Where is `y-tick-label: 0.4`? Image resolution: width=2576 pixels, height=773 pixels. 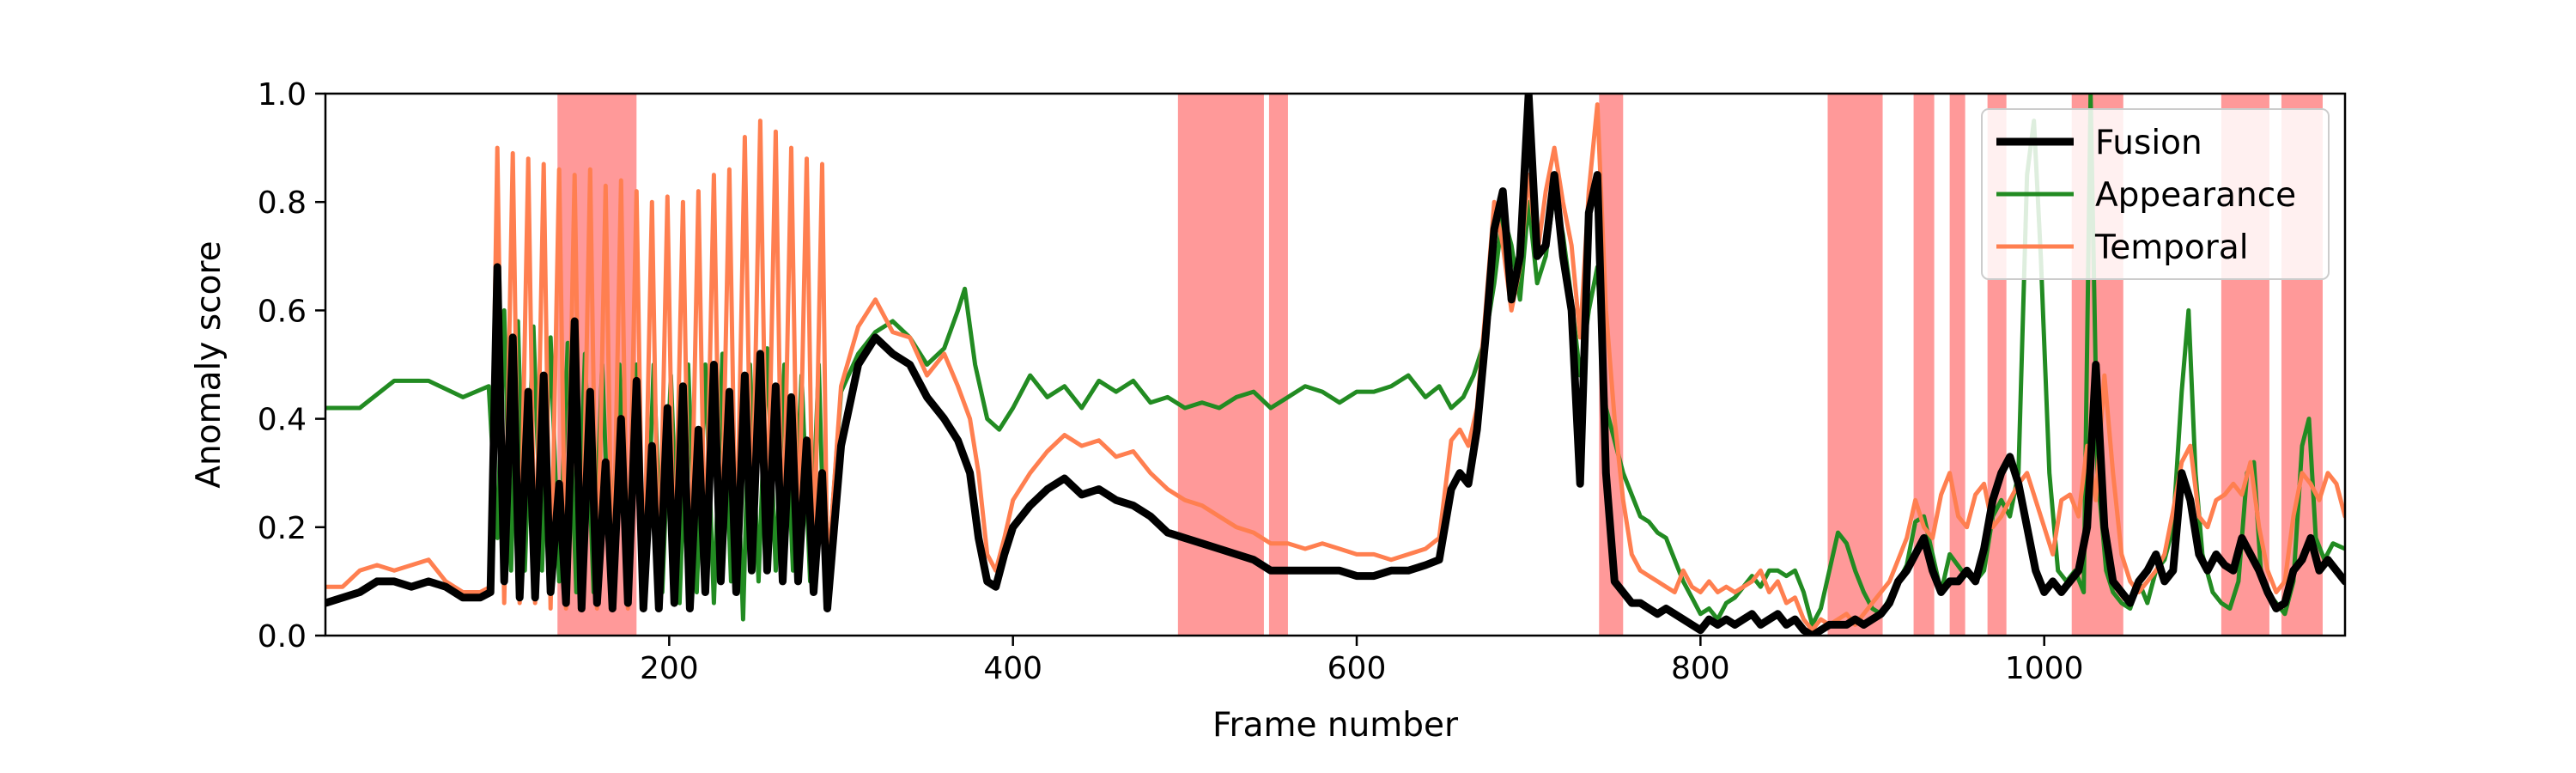 y-tick-label: 0.4 is located at coordinates (282, 420).